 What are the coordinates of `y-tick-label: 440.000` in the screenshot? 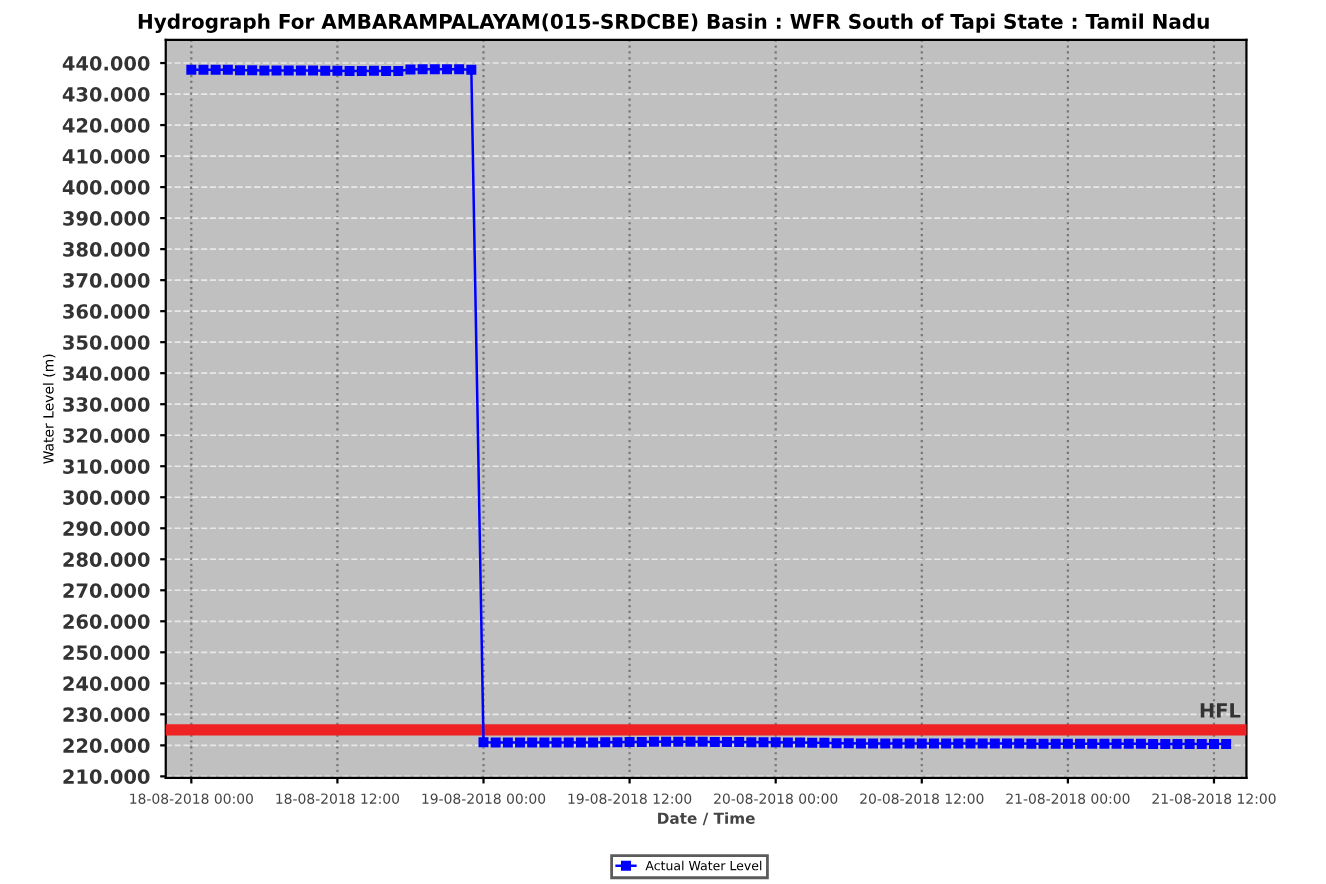 It's located at (106, 63).